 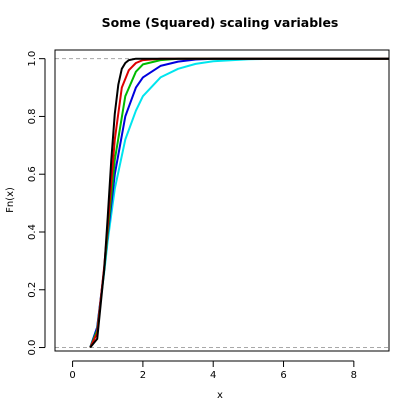 I want to click on y-tick-label: 0.0, so click(x=32, y=348).